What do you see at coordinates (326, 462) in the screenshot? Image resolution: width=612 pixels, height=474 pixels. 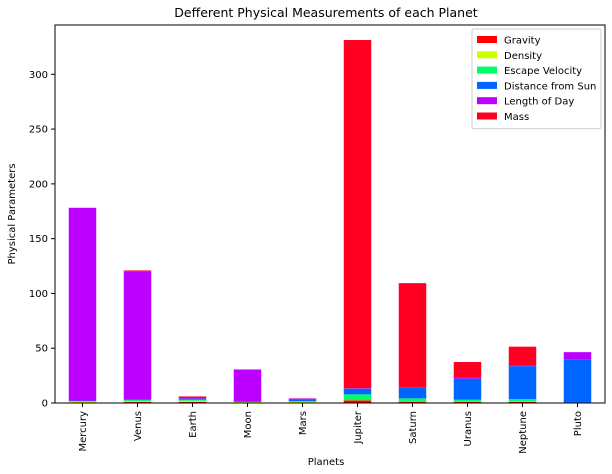 I see `x-axis-label: Planets` at bounding box center [326, 462].